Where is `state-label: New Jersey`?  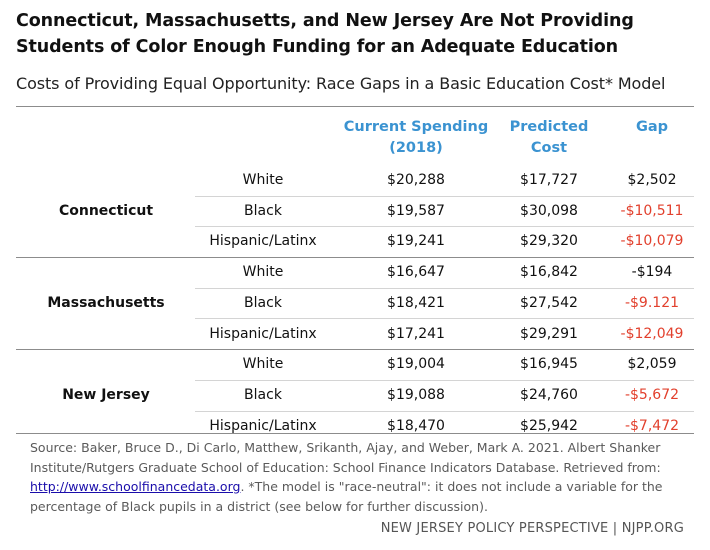 state-label: New Jersey is located at coordinates (106, 395).